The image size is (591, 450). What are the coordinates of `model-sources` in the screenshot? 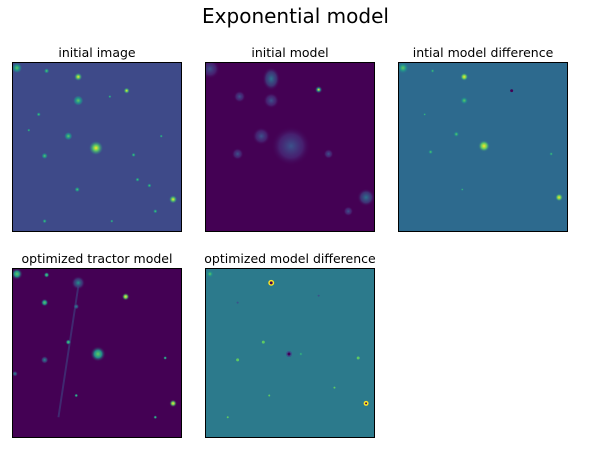 It's located at (290, 140).